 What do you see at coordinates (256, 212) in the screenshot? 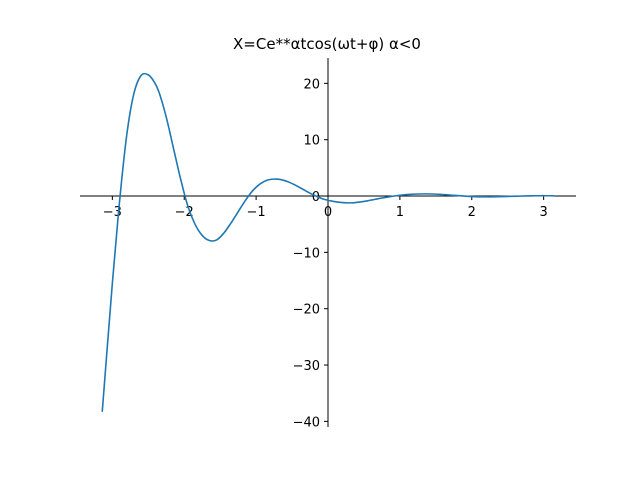
I see `x-tick-label: −1` at bounding box center [256, 212].